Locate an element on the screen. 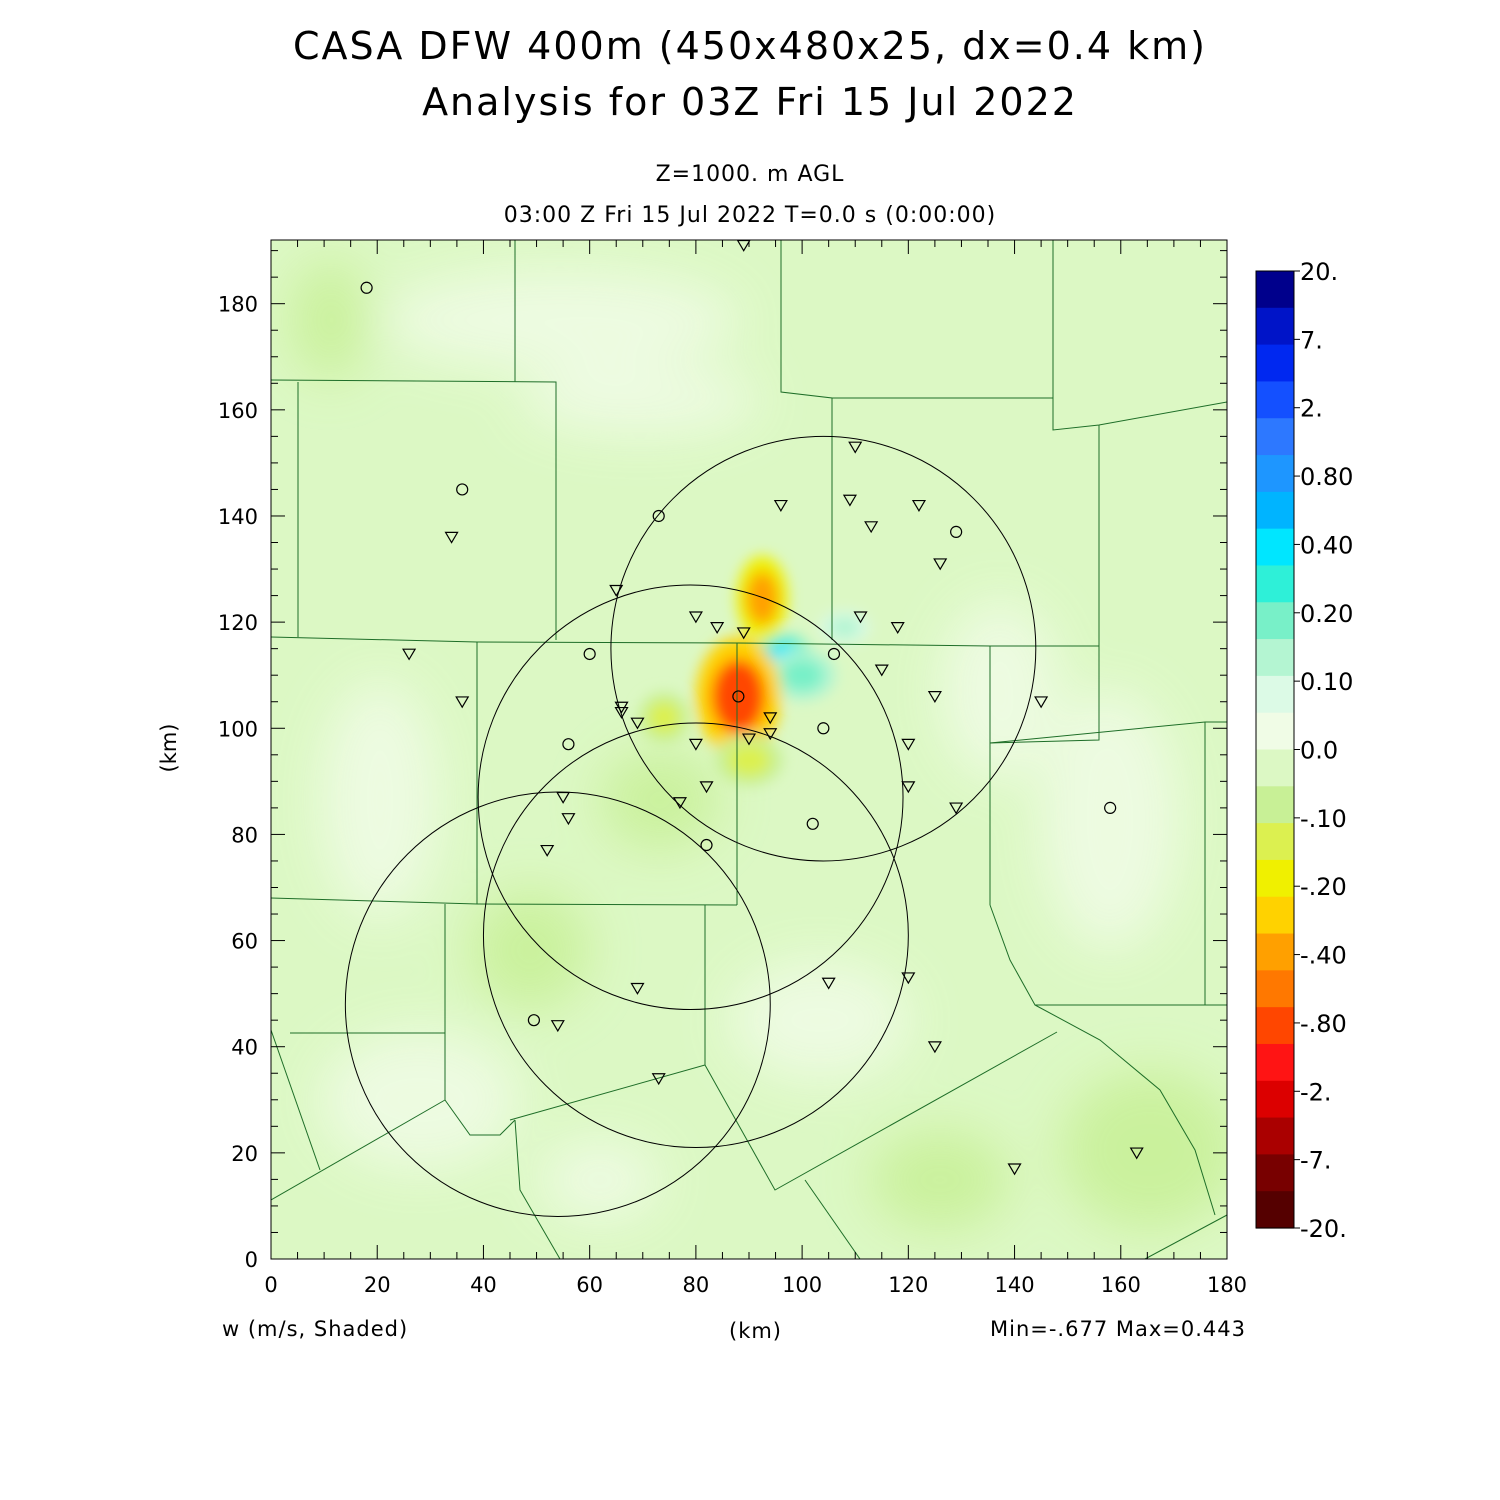 This screenshot has width=1500, height=1500. x-tick-label: 0 is located at coordinates (270, 1285).